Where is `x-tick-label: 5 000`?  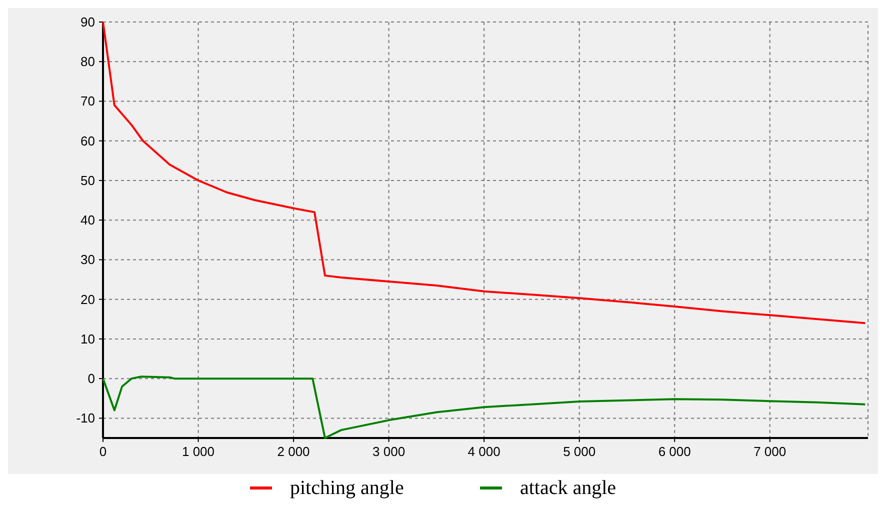
x-tick-label: 5 000 is located at coordinates (579, 451).